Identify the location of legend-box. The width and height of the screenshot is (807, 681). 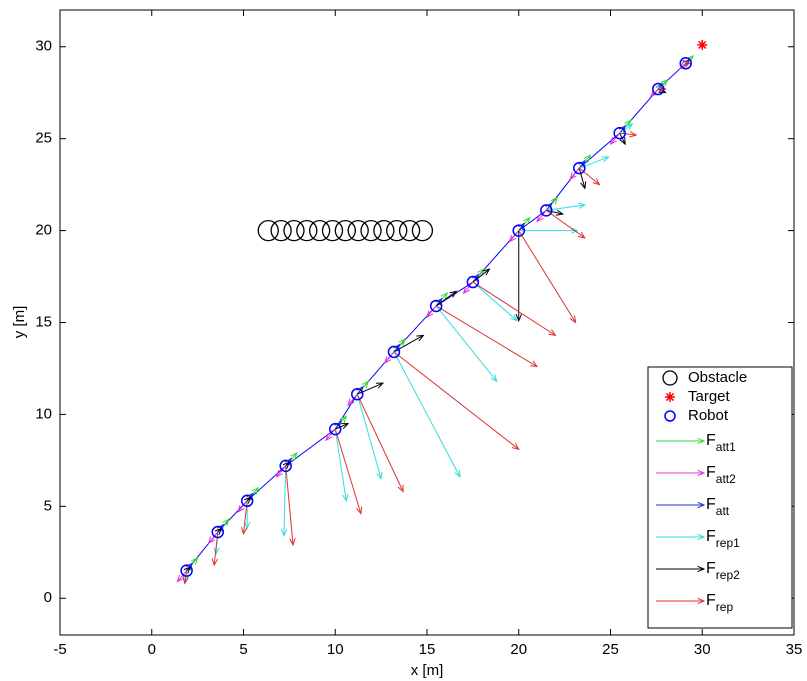
(720, 497).